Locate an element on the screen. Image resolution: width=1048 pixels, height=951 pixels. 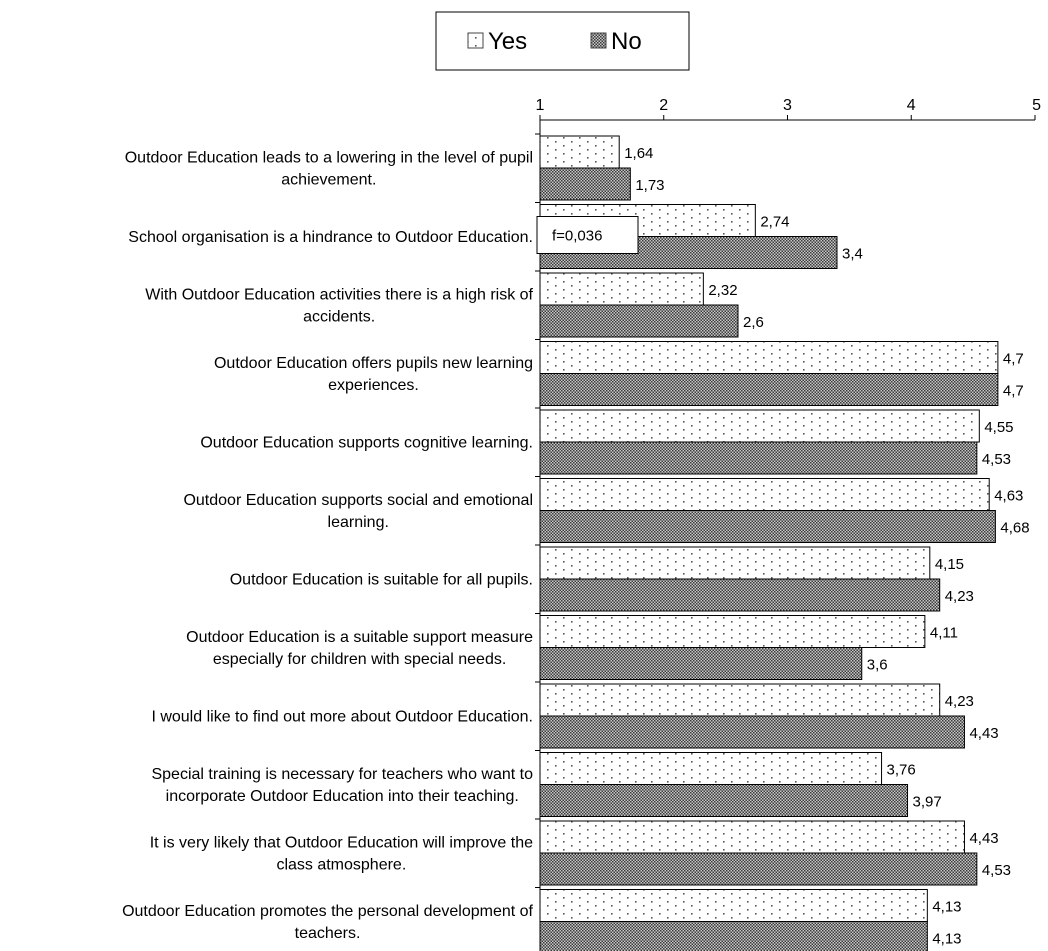
annotation-text: f=0,036 is located at coordinates (577, 236).